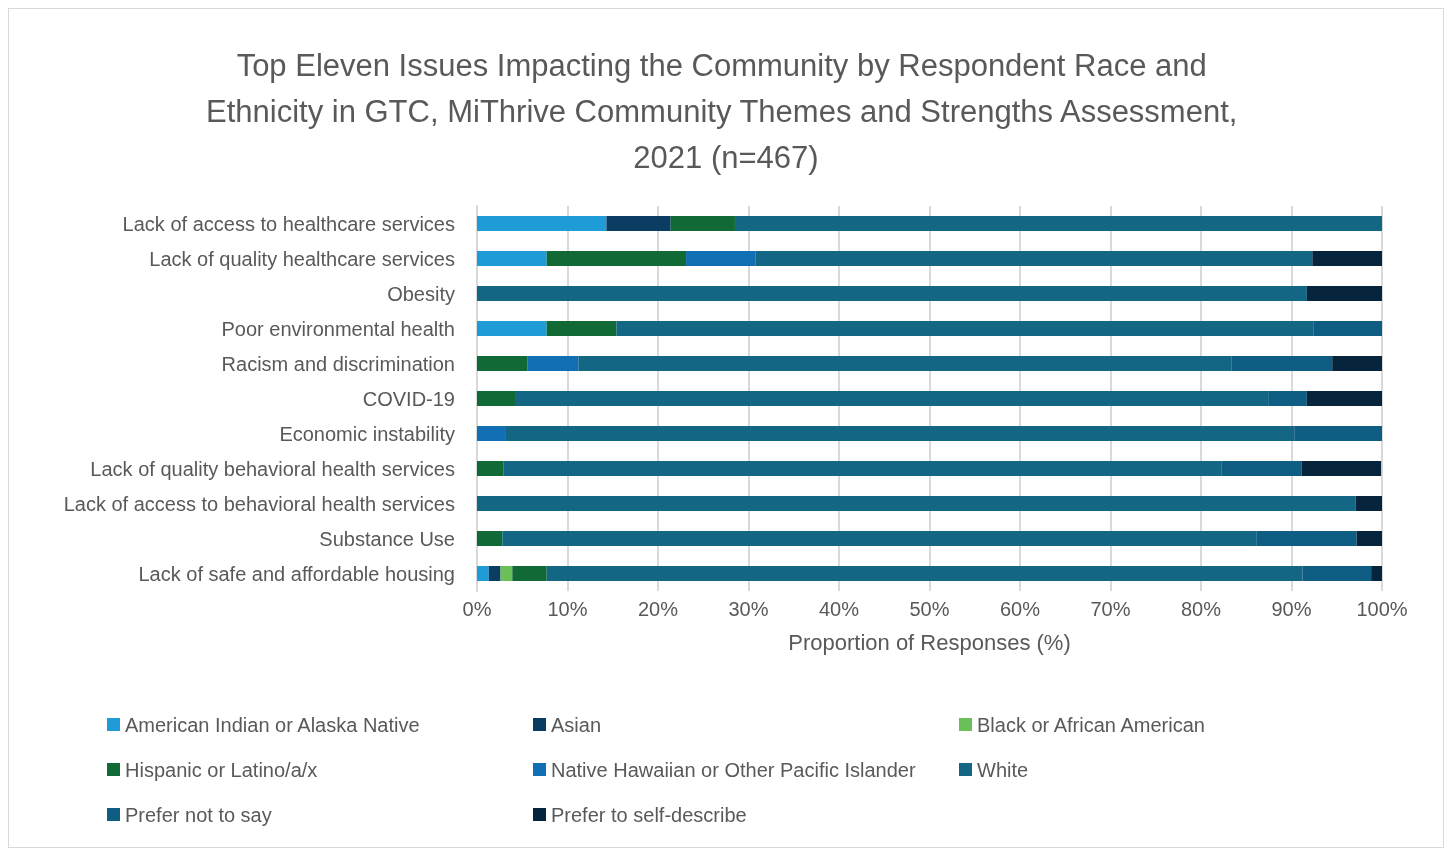 The height and width of the screenshot is (856, 1452). I want to click on legend-label: American Indian or Alaska Native, so click(272, 724).